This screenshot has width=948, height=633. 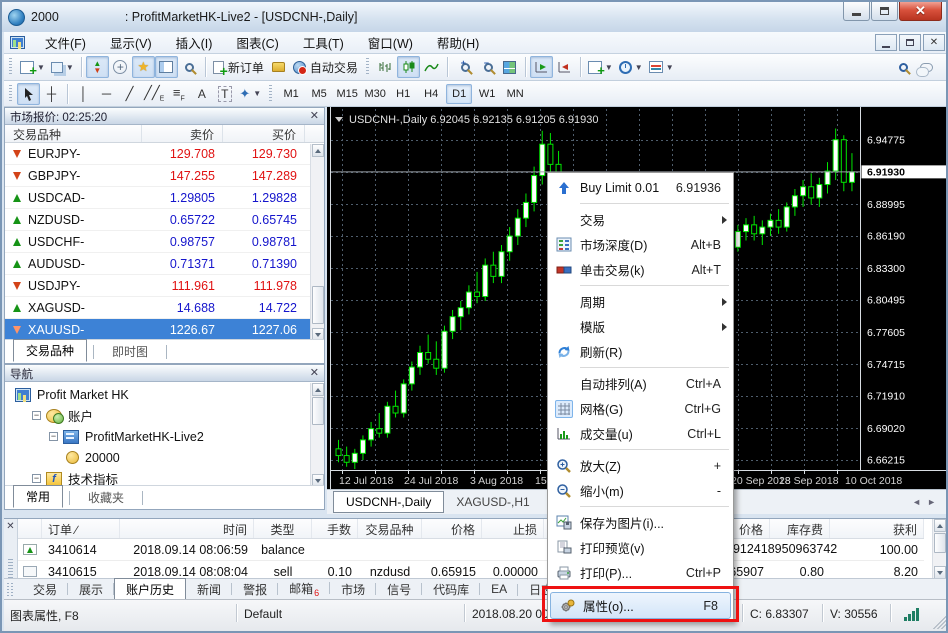 I want to click on period-button-D1: D1, so click(x=459, y=93).